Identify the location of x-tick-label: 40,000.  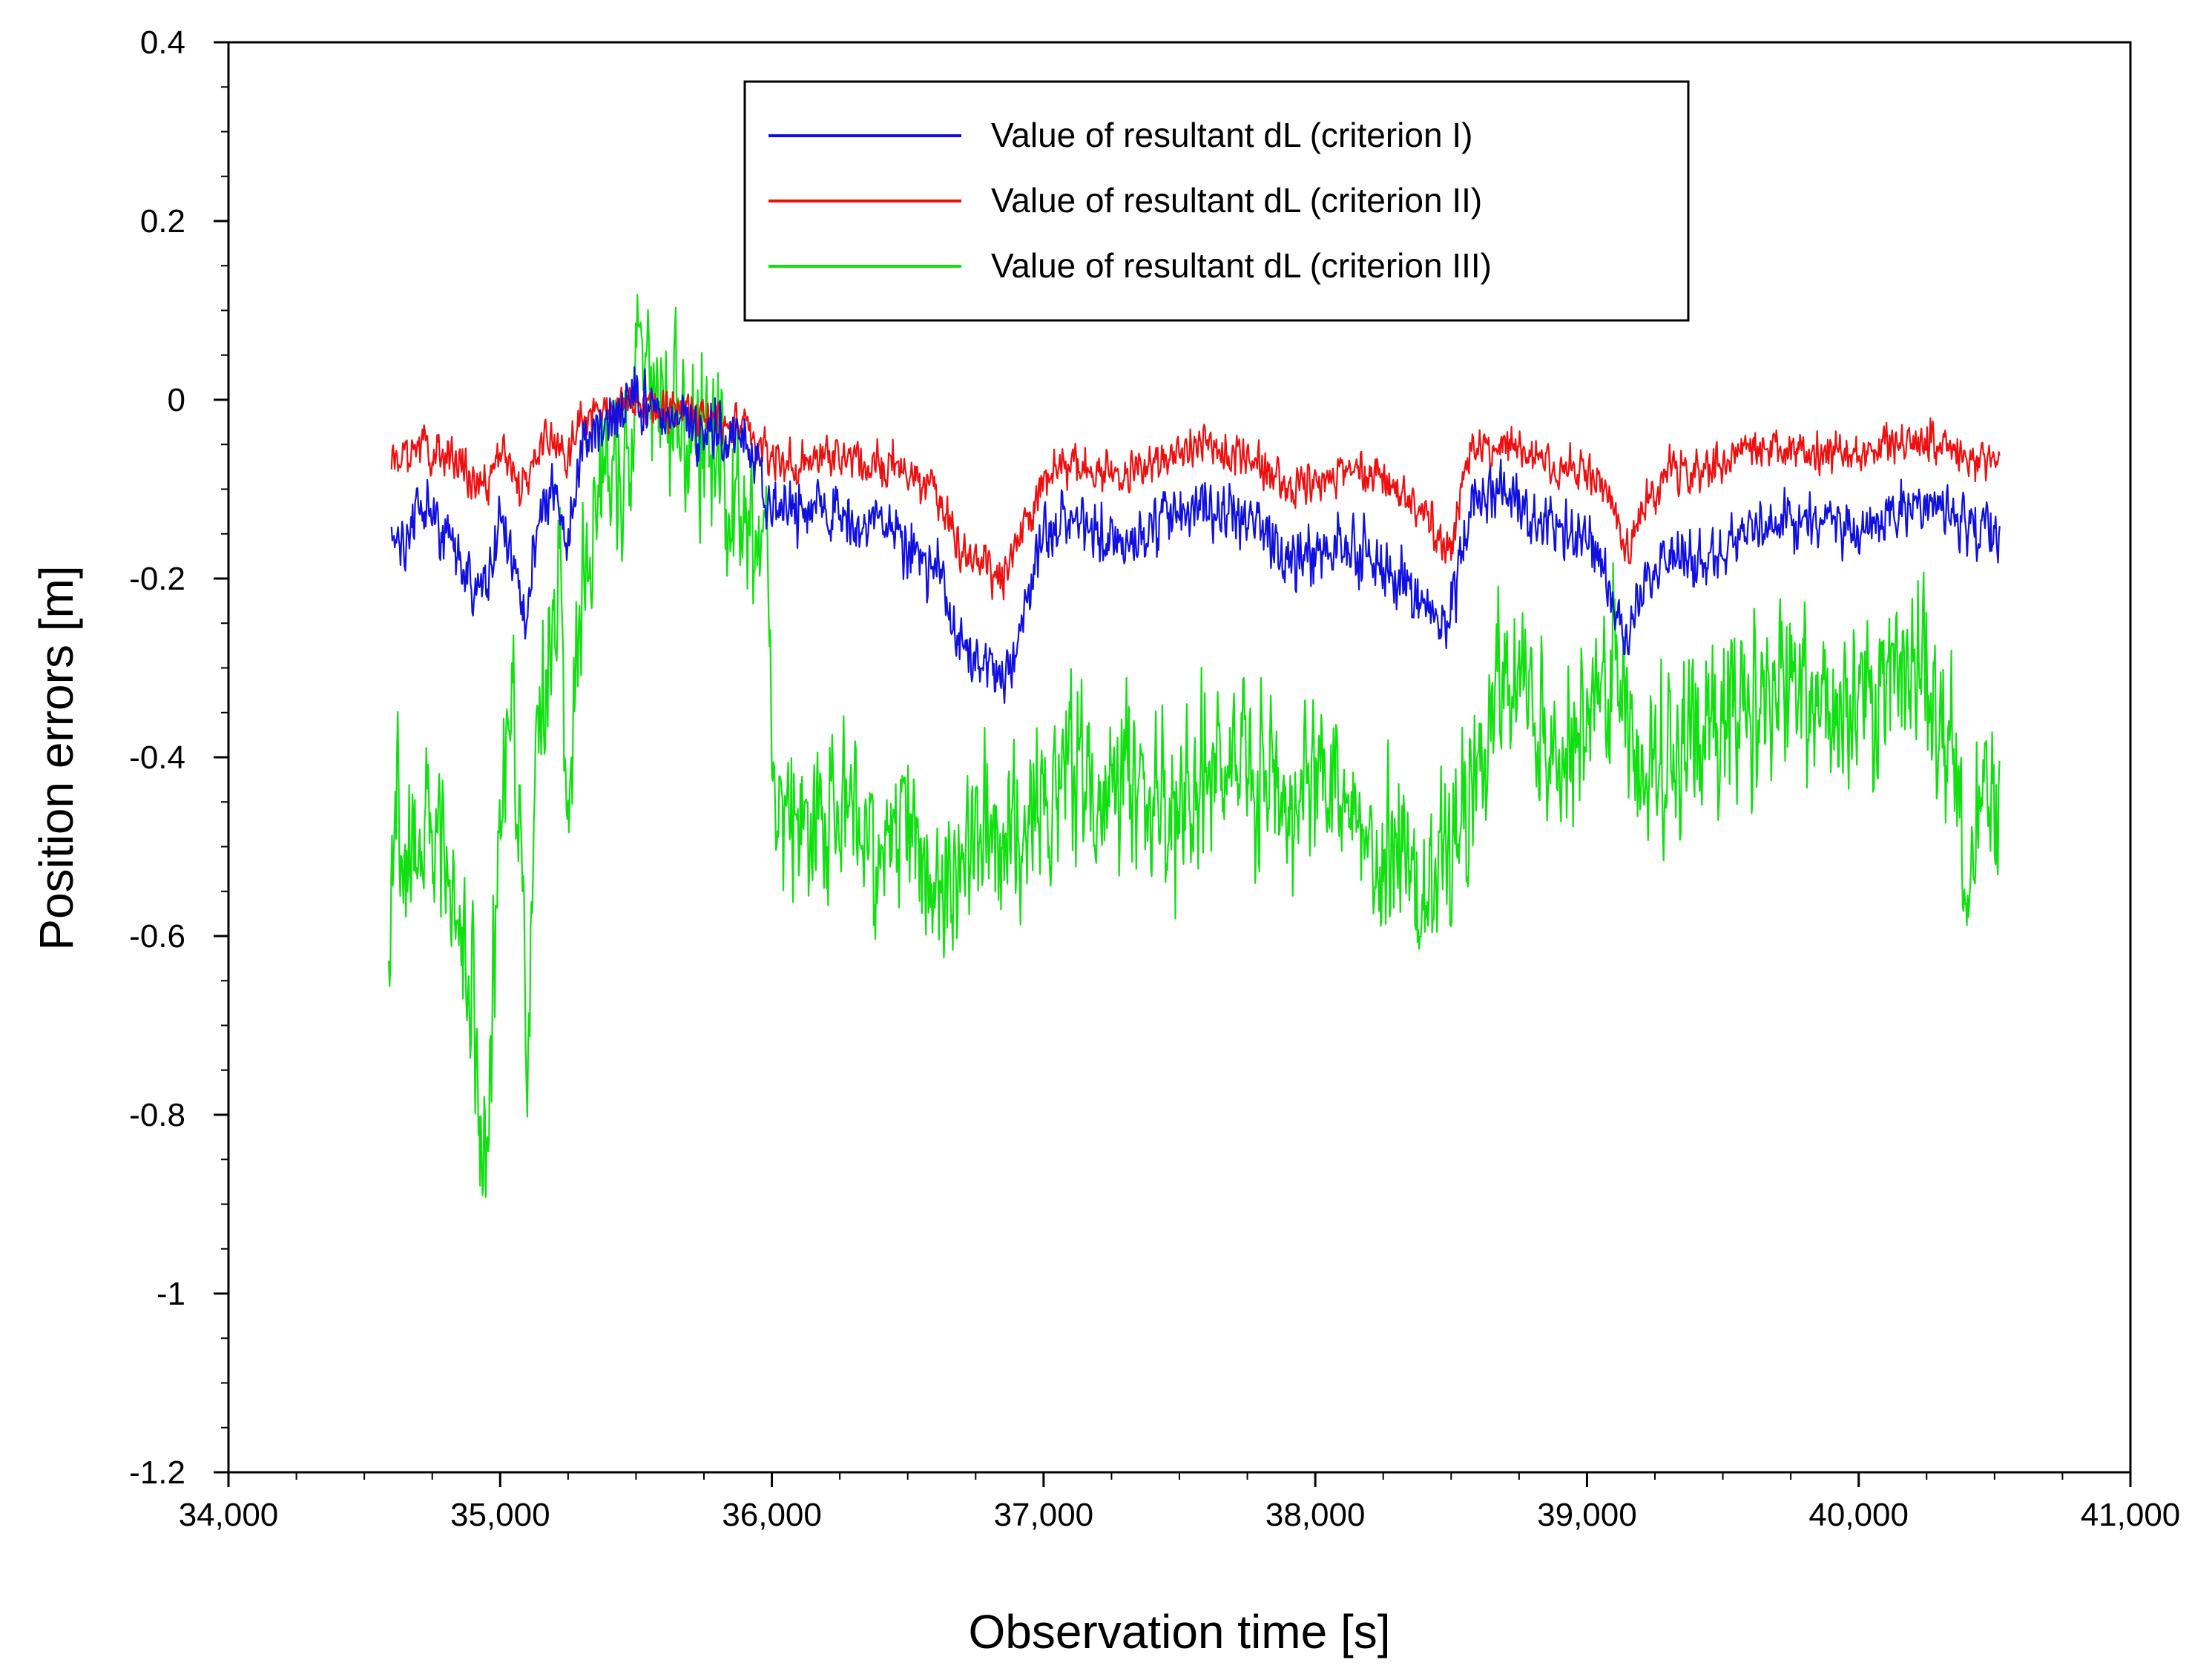
(1859, 1515).